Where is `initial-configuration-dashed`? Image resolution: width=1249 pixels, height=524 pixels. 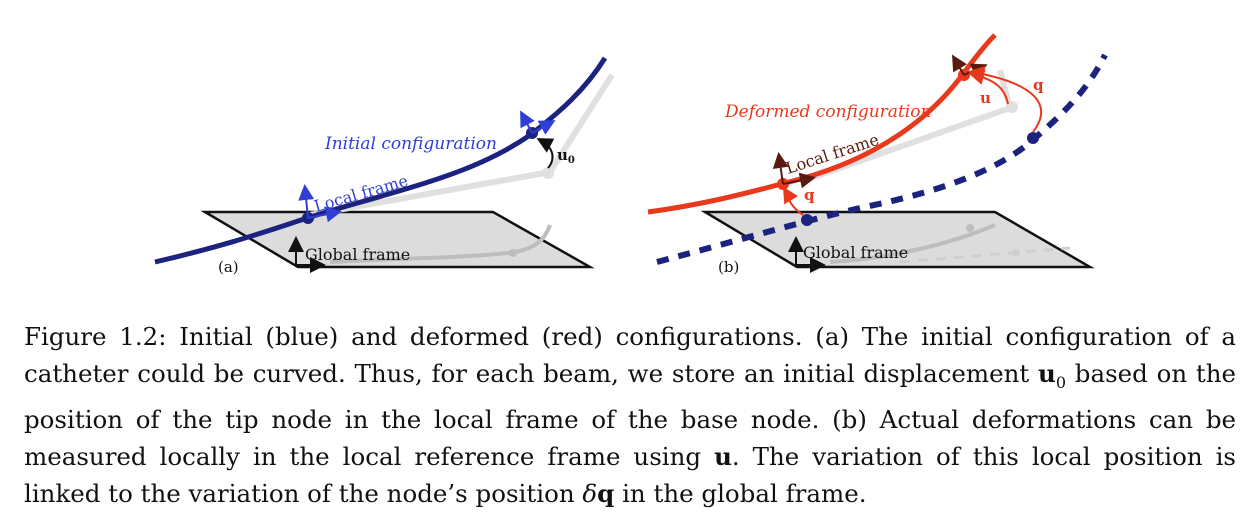 initial-configuration-dashed is located at coordinates (882, 159).